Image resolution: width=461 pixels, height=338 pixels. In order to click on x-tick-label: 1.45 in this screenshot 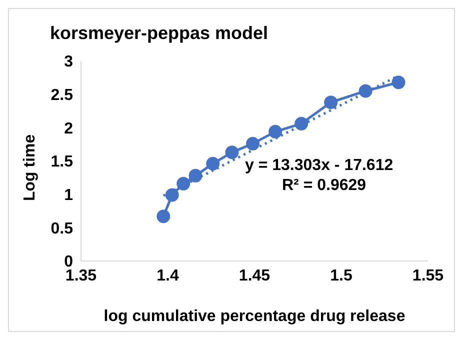, I will do `click(254, 275)`.